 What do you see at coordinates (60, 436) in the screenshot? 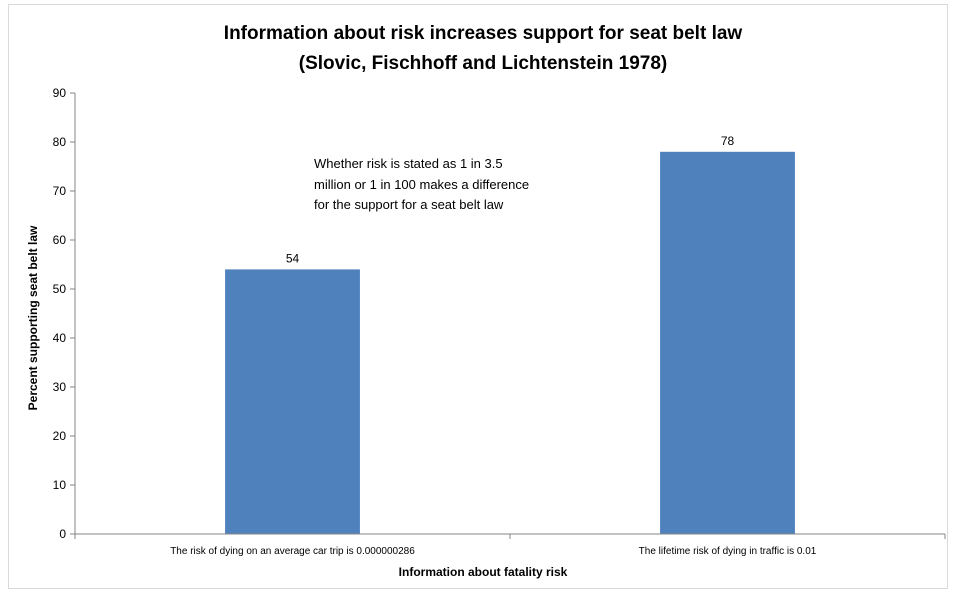
I see `y-tick-label-2: 20` at bounding box center [60, 436].